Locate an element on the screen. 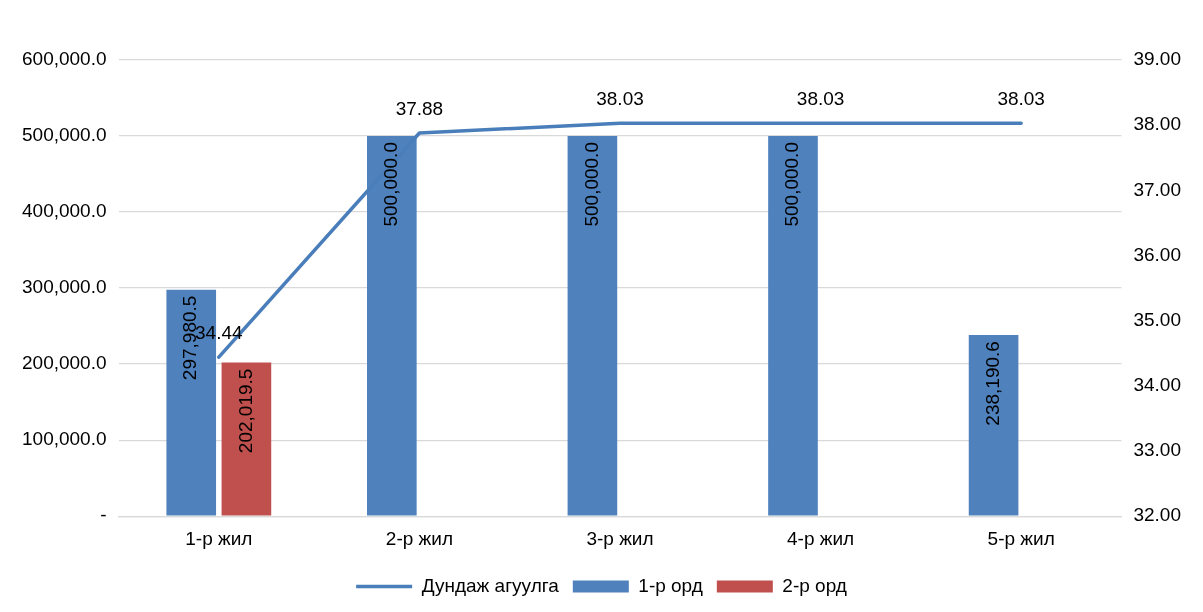 Image resolution: width=1203 pixels, height=612 pixels. y-tick-label: 200,000.0 is located at coordinates (64, 363).